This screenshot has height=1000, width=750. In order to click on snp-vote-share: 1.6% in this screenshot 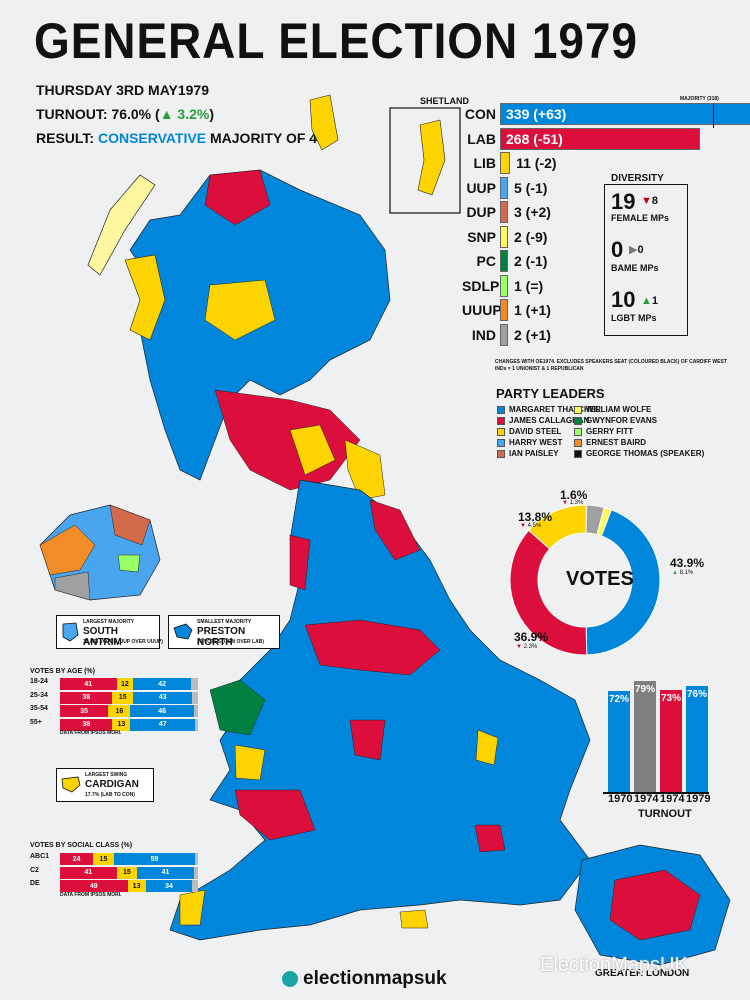, I will do `click(574, 495)`.